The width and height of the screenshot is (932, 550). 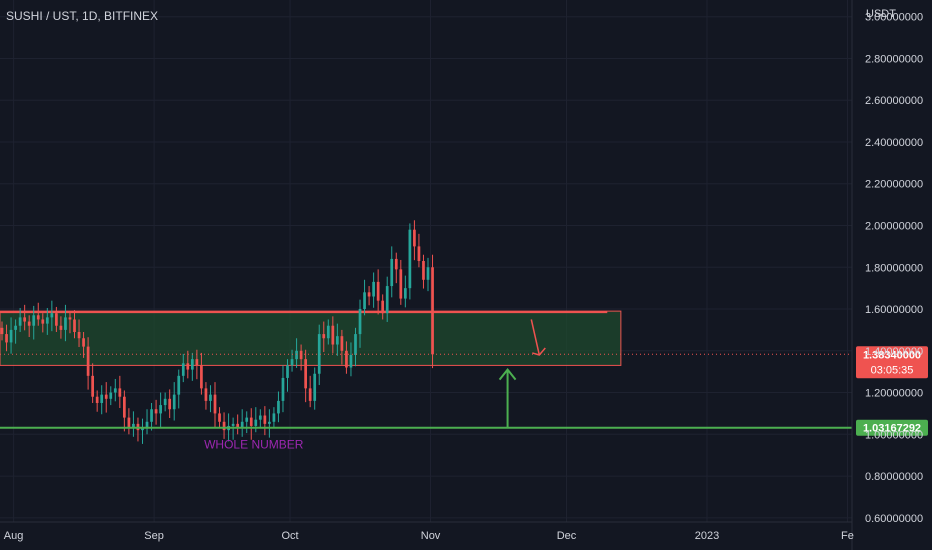 What do you see at coordinates (847, 536) in the screenshot?
I see `x-tick-label: Fe` at bounding box center [847, 536].